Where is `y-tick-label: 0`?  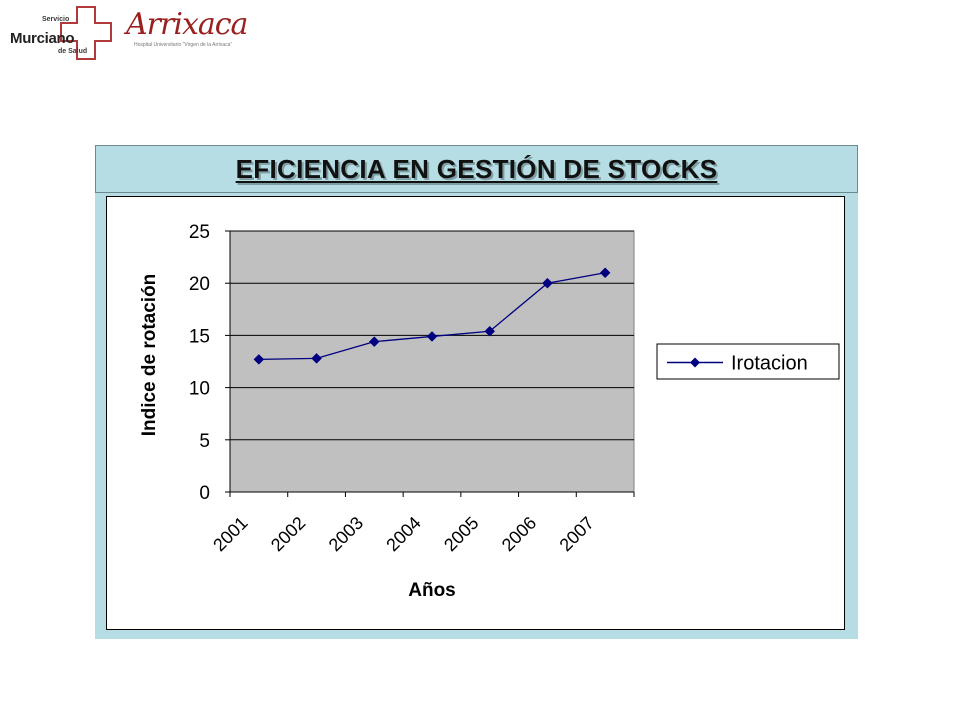
y-tick-label: 0 is located at coordinates (204, 493).